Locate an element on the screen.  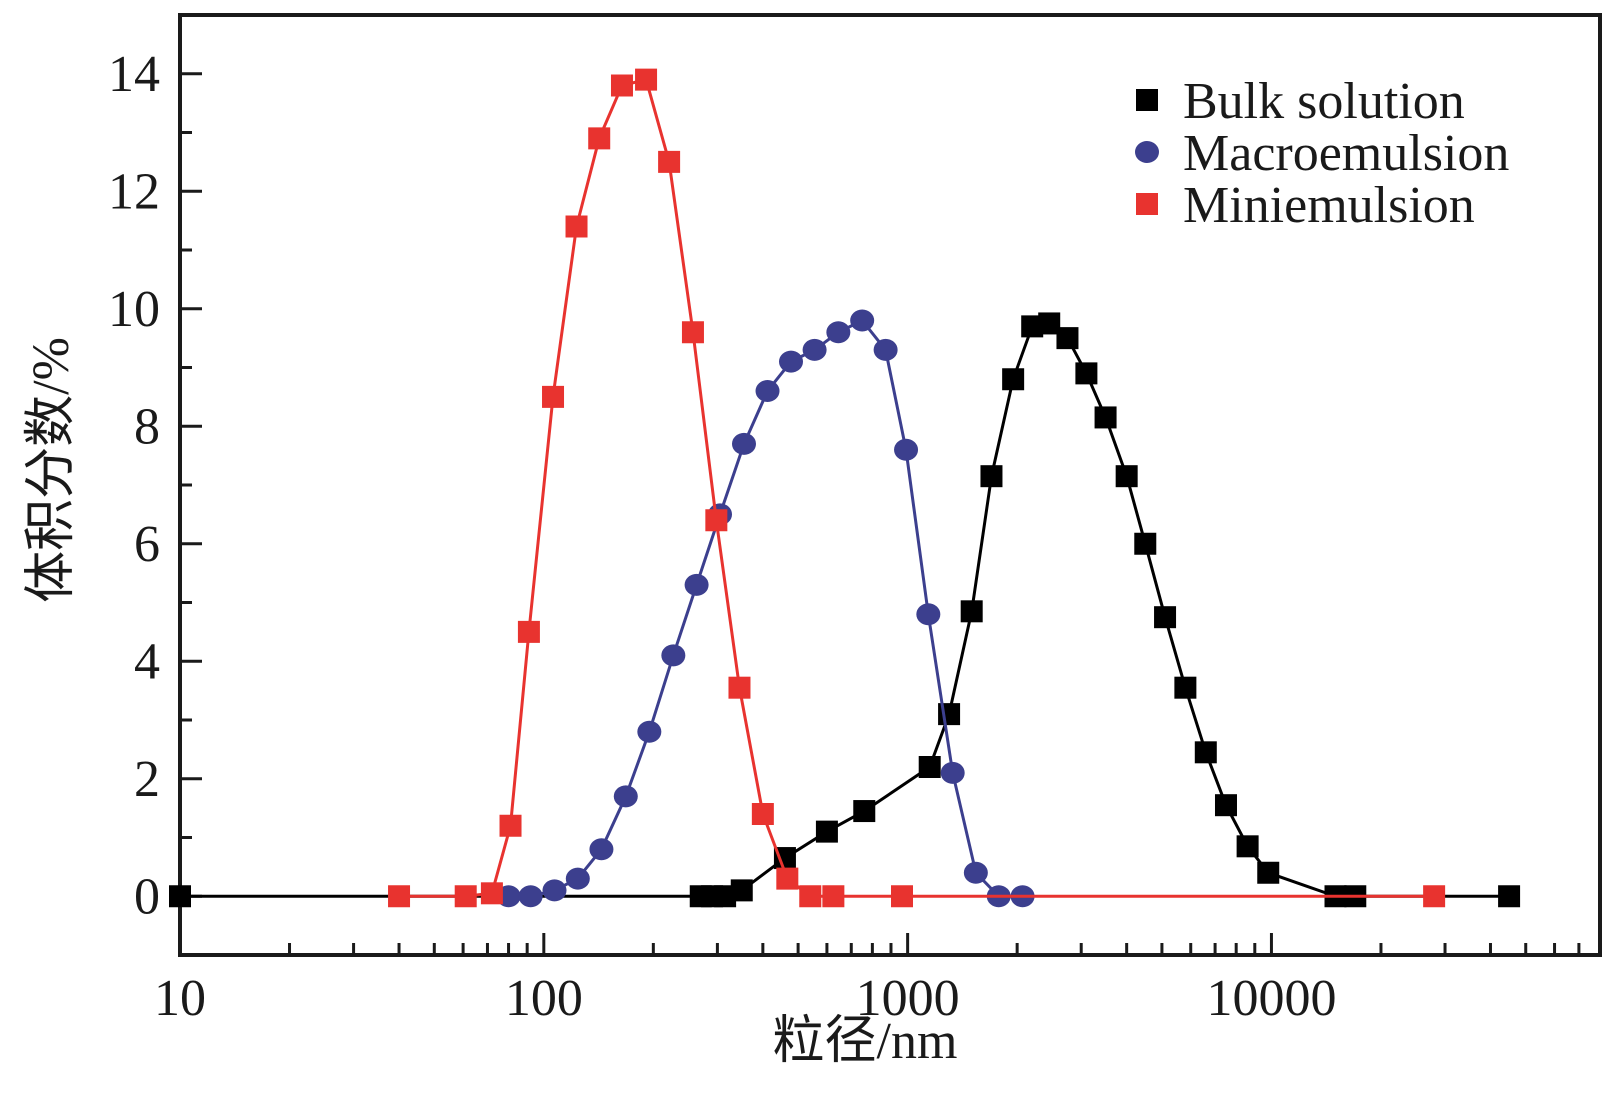
y-tick-label: 6 is located at coordinates (147, 544).